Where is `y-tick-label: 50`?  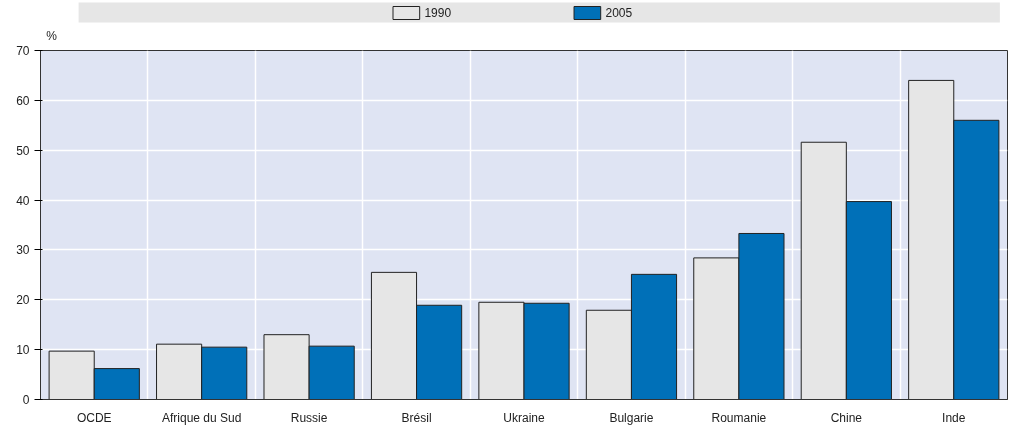 y-tick-label: 50 is located at coordinates (23, 150).